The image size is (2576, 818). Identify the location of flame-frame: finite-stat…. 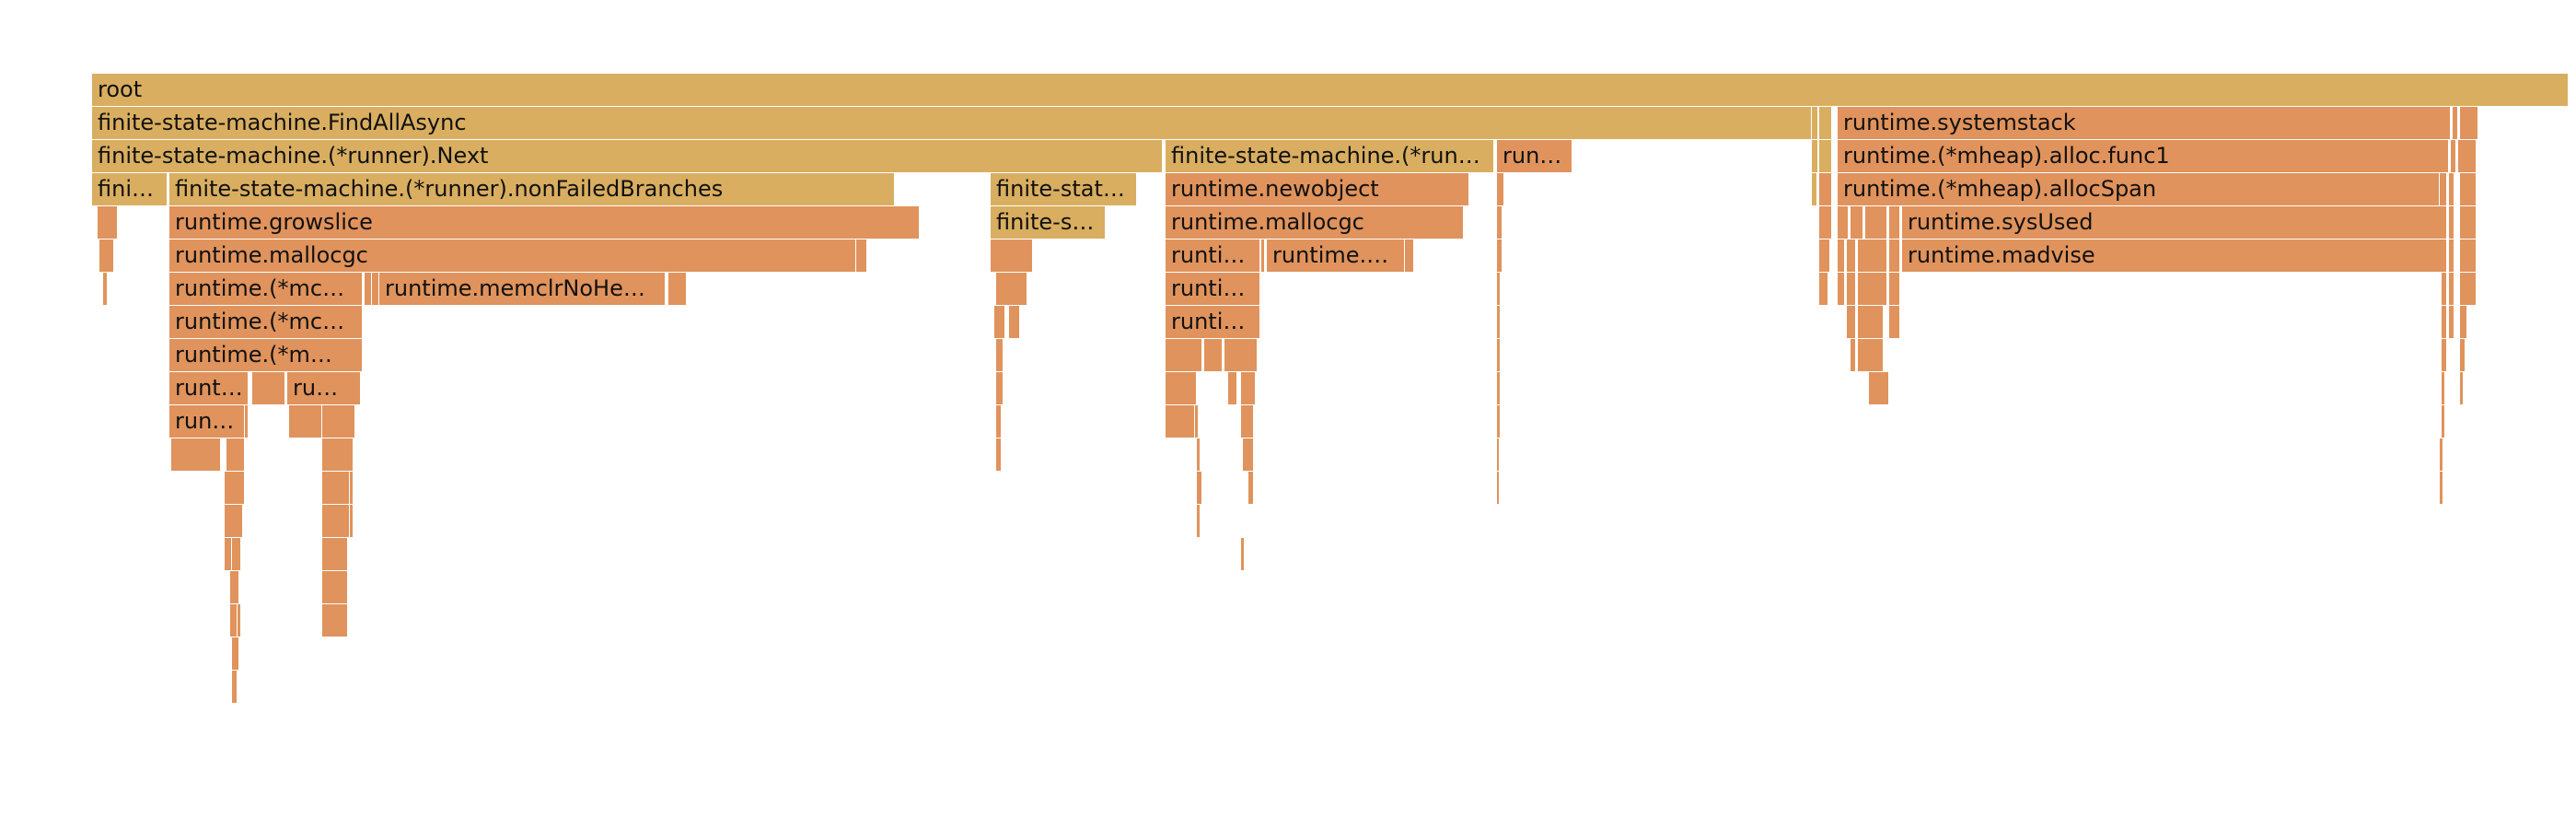
(1064, 189).